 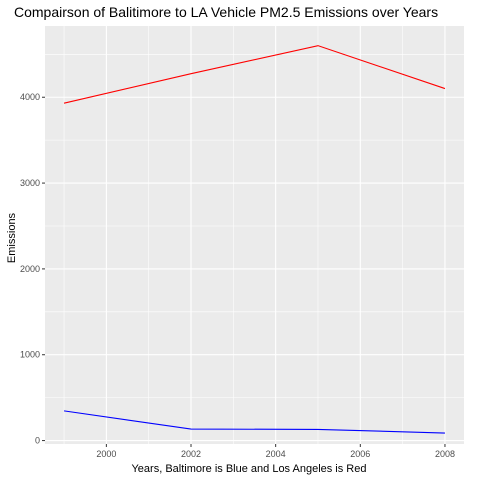 I want to click on y-axis-ticks: 0 1000 2000 3000 4000, so click(x=32, y=269).